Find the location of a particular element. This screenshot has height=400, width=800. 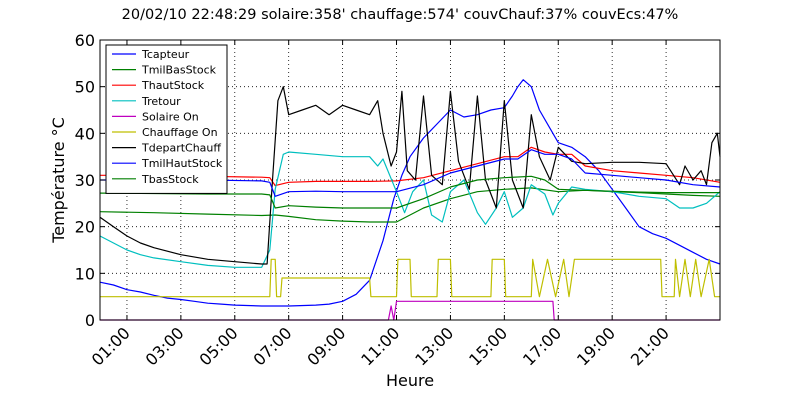

legend-entry: TdepartChauff is located at coordinates (181, 148).